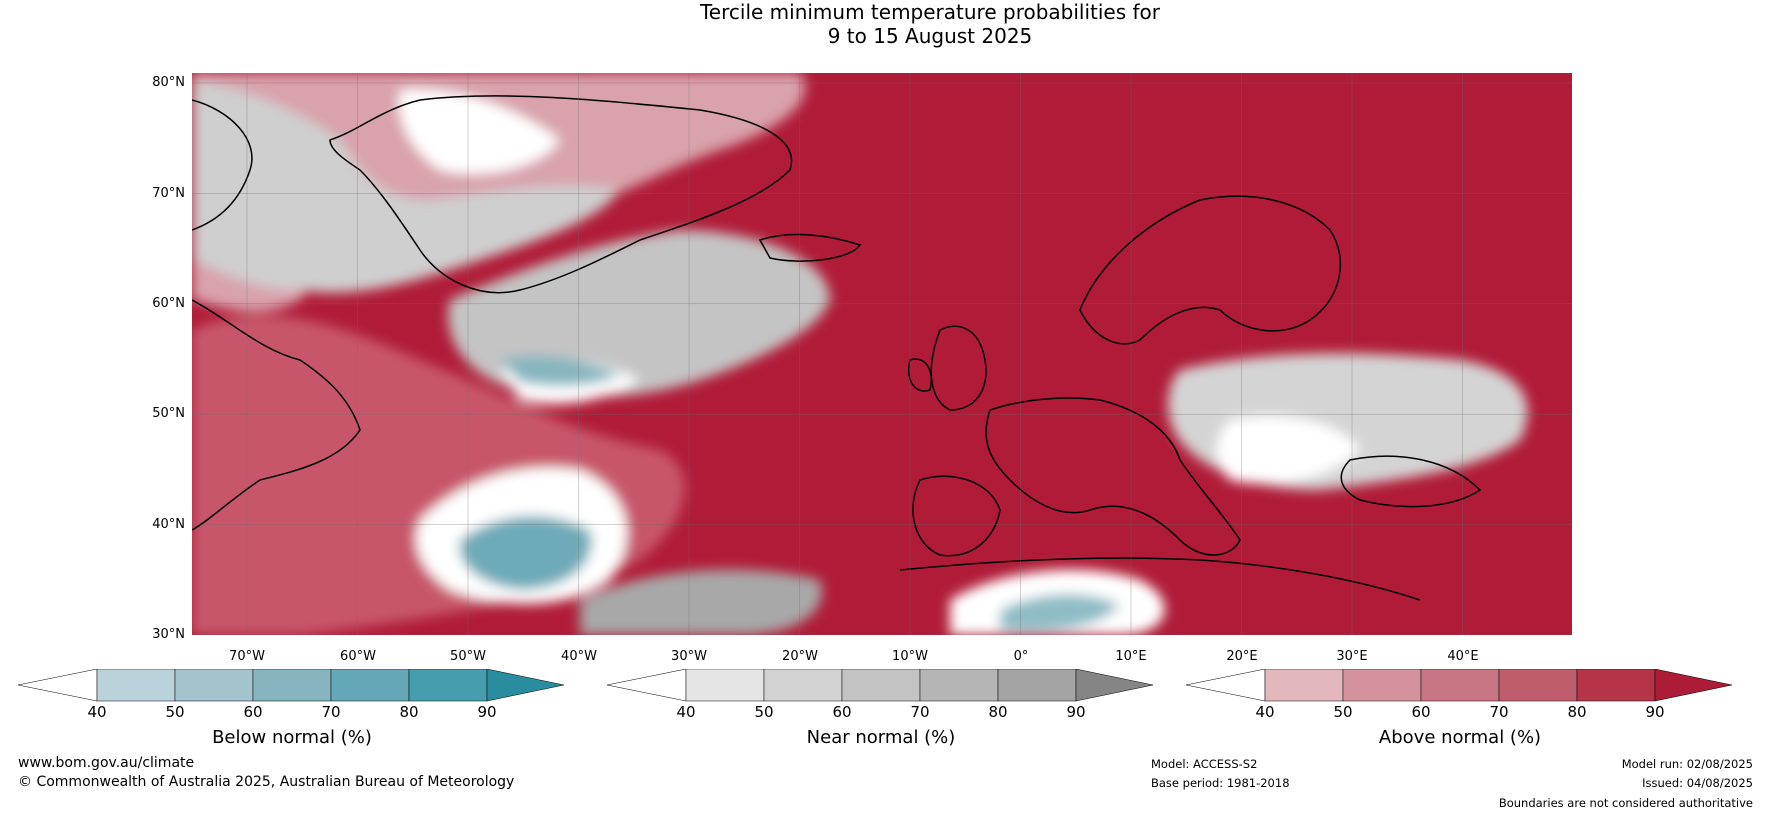 The image size is (1770, 820). I want to click on iceland-coast, so click(810, 247).